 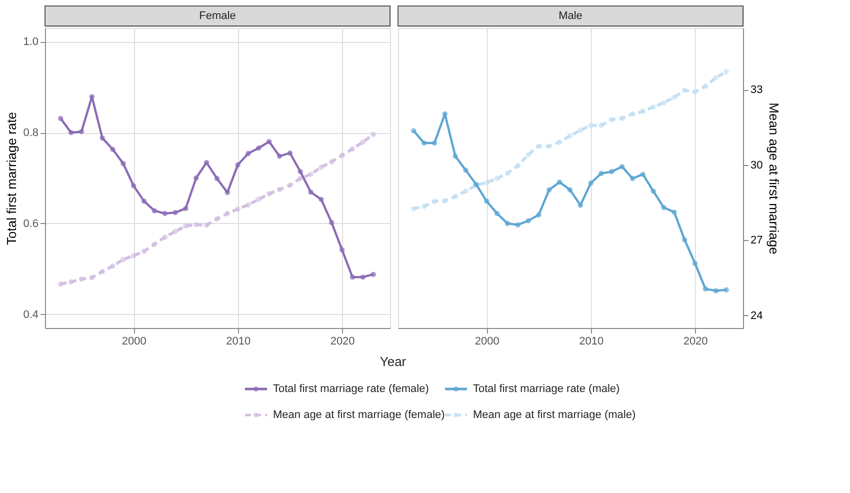 I want to click on y2-tick-label: 27, so click(x=756, y=240).